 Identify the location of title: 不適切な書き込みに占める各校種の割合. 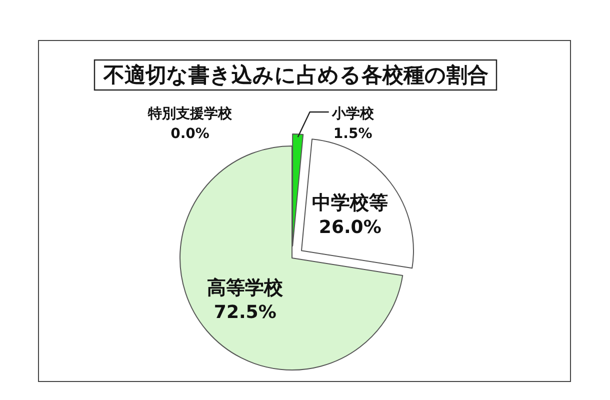
(296, 75).